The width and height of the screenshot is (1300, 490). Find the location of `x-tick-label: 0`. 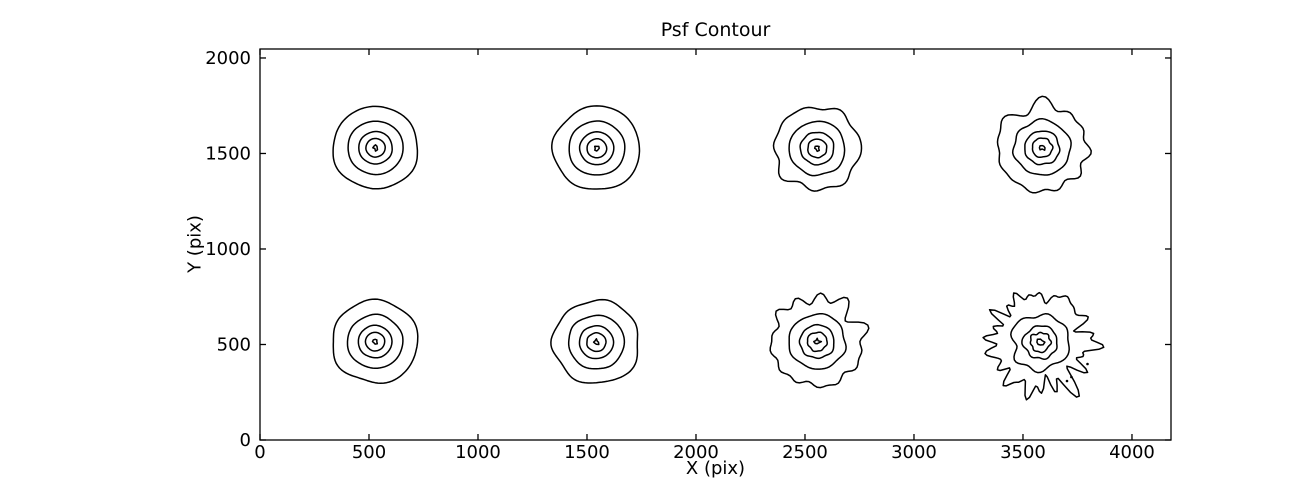

x-tick-label: 0 is located at coordinates (259, 452).